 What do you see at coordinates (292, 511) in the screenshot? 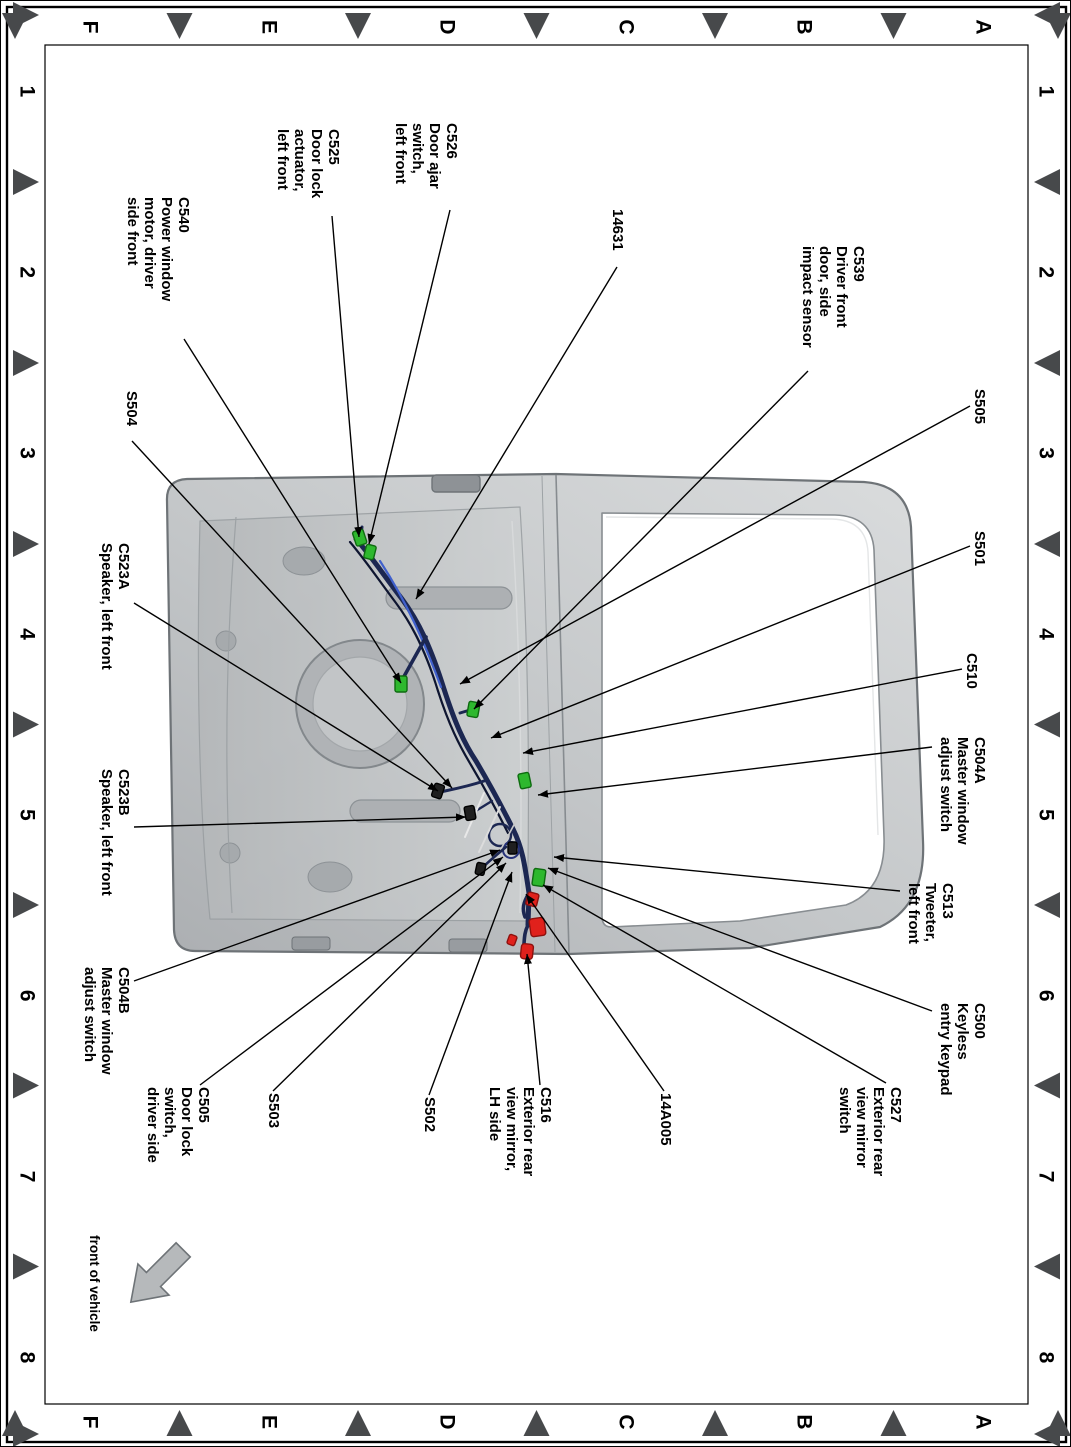
I see `leader-C540` at bounding box center [292, 511].